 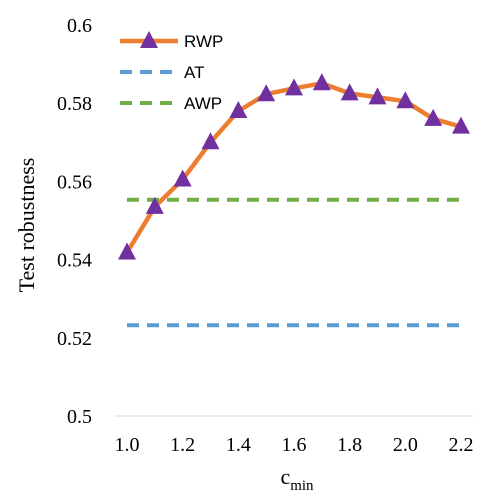 I want to click on x-tick-label: 2.0, so click(x=405, y=445).